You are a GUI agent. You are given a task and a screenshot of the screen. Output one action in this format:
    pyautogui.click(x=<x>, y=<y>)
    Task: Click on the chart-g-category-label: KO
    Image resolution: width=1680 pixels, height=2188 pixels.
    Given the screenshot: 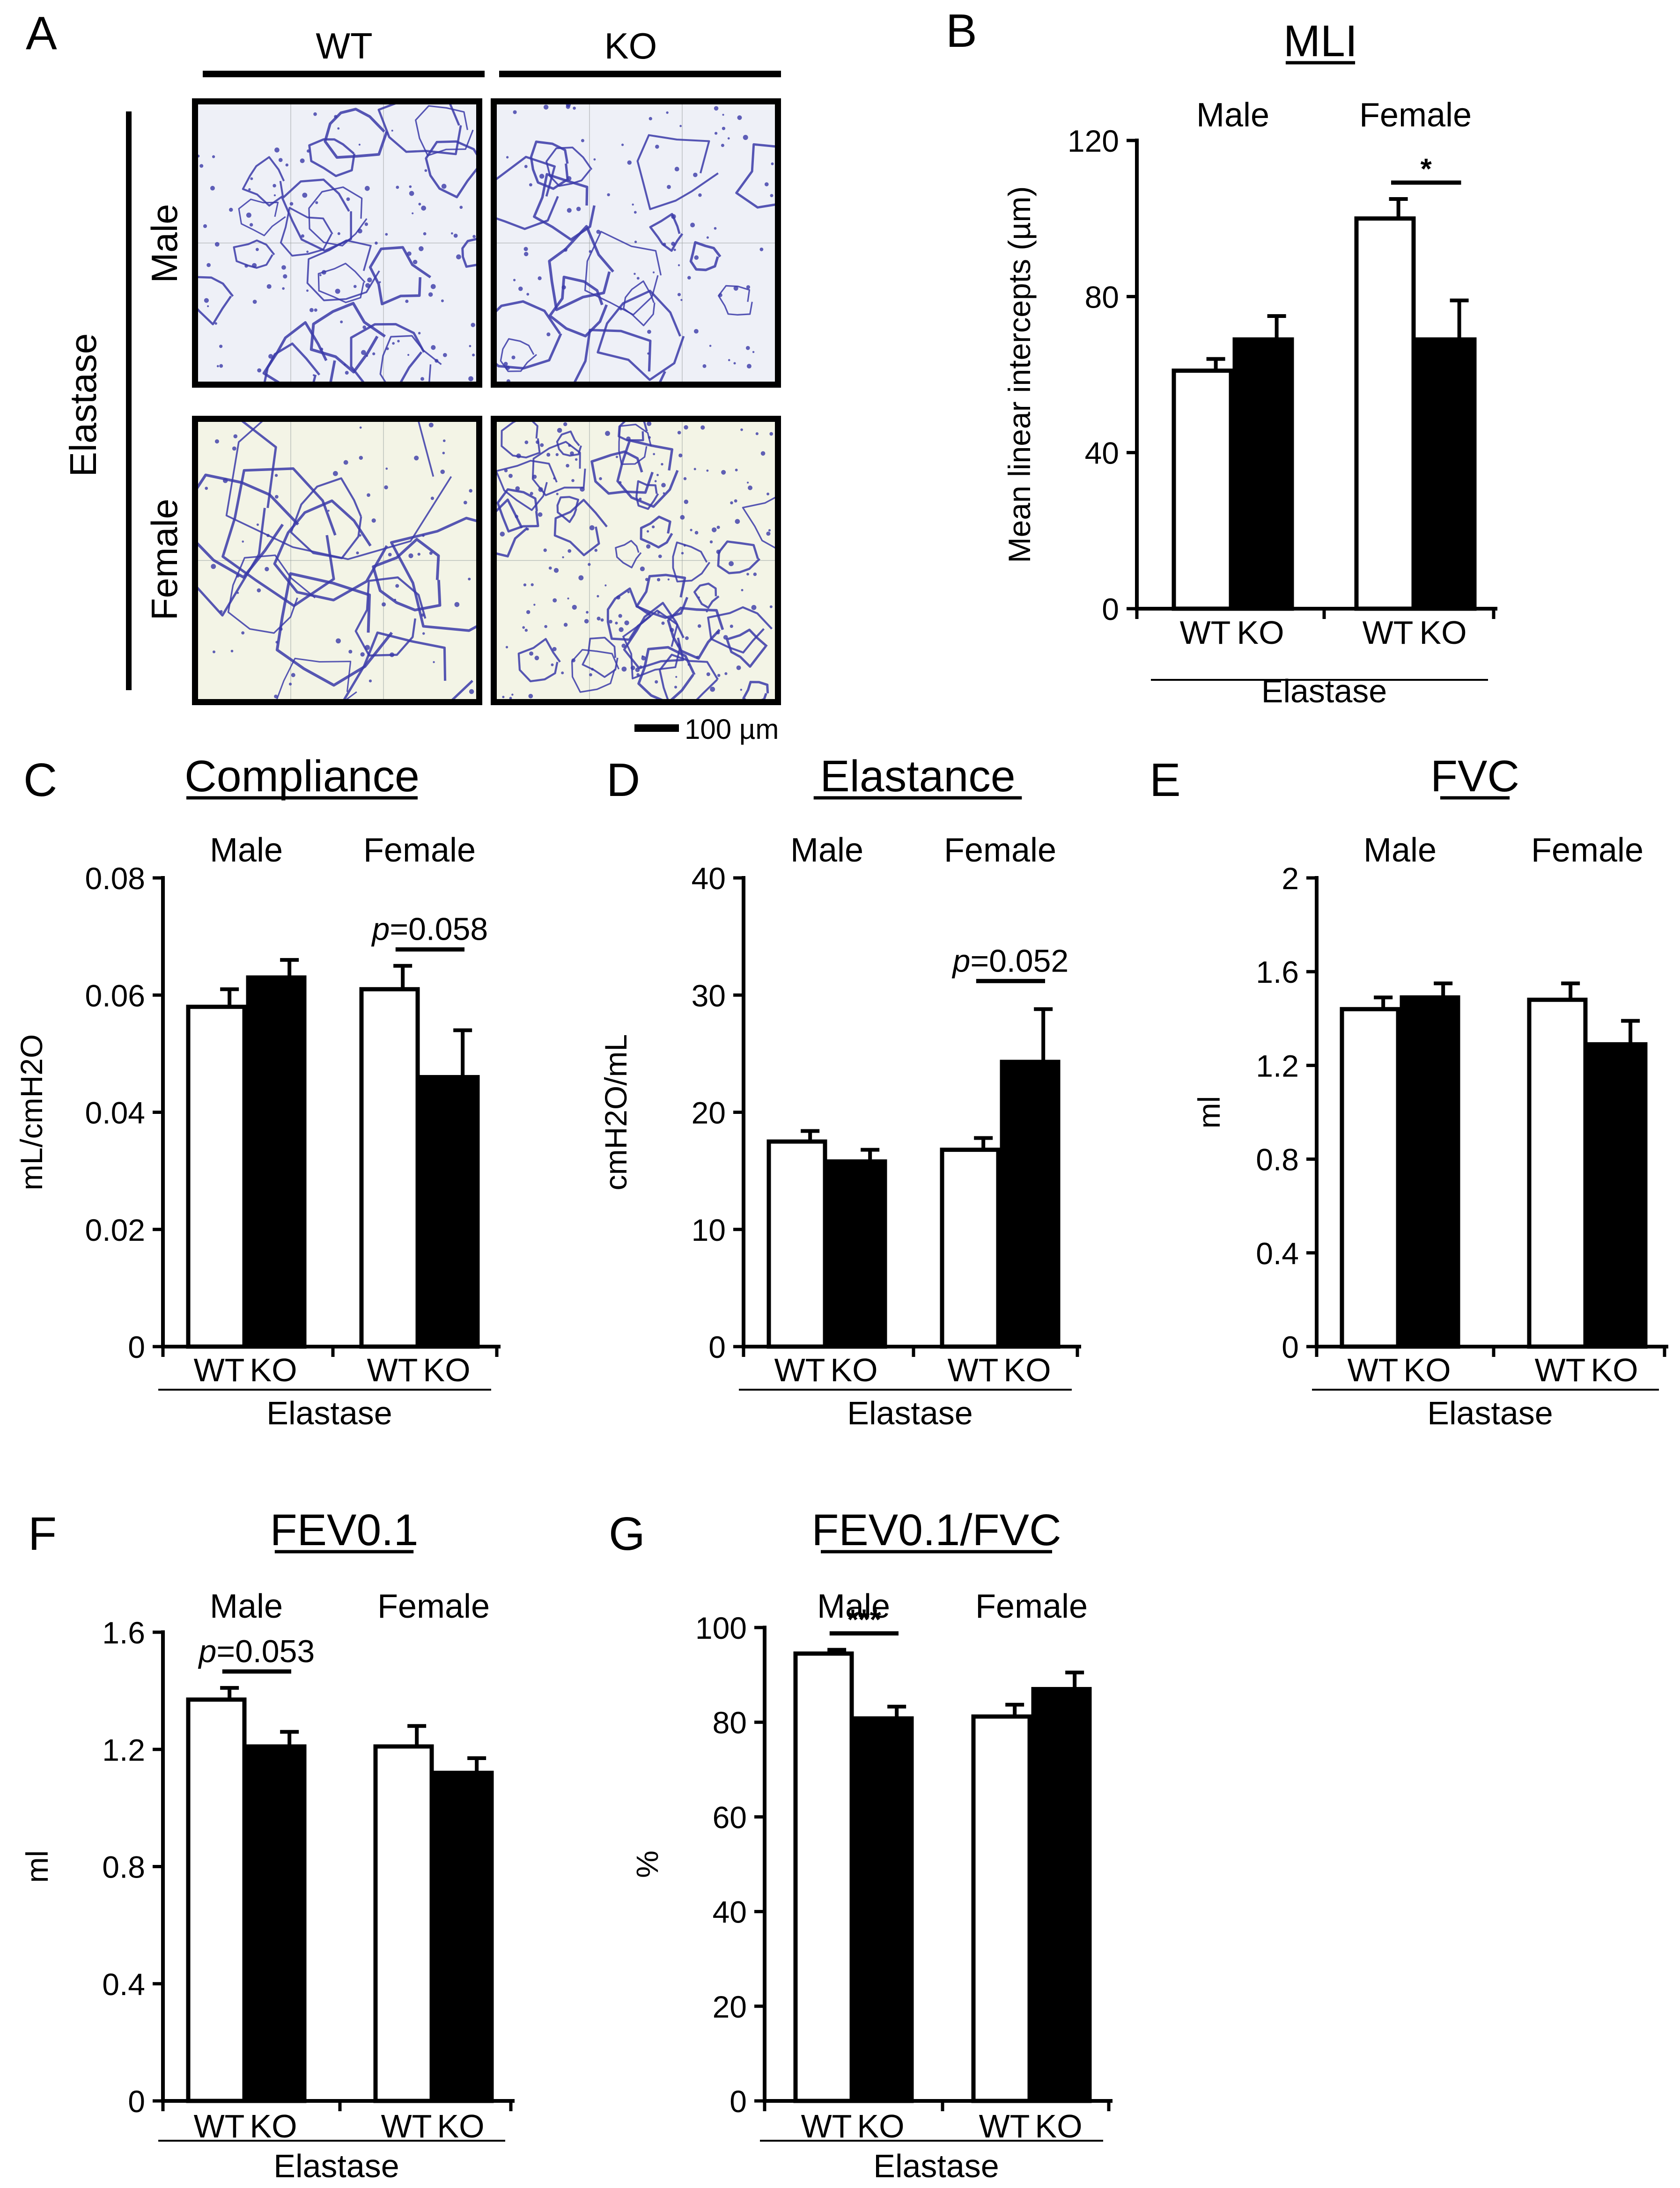 What is the action you would take?
    pyautogui.click(x=881, y=2126)
    